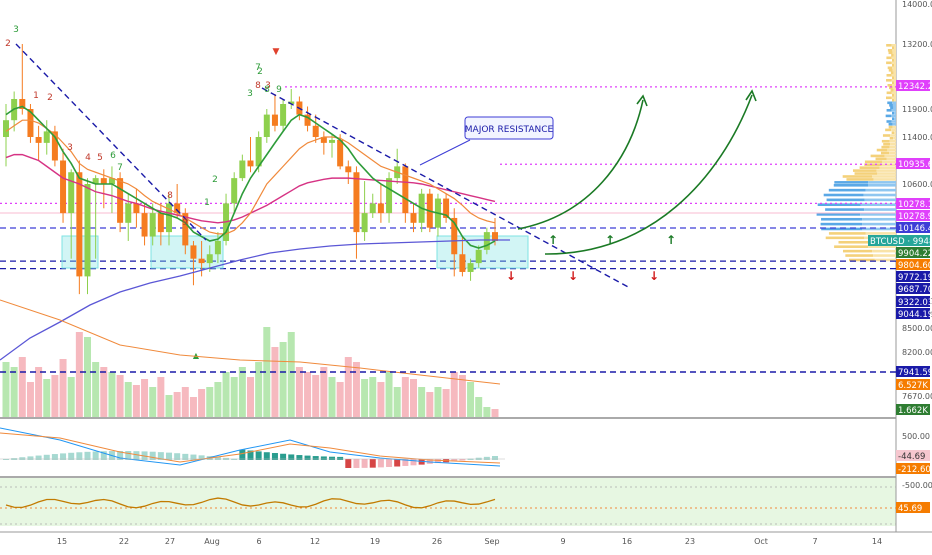 Image resolution: width=932 pixels, height=555 pixels. Describe the element at coordinates (375, 541) in the screenshot. I see `time-tick-label: 19` at that location.